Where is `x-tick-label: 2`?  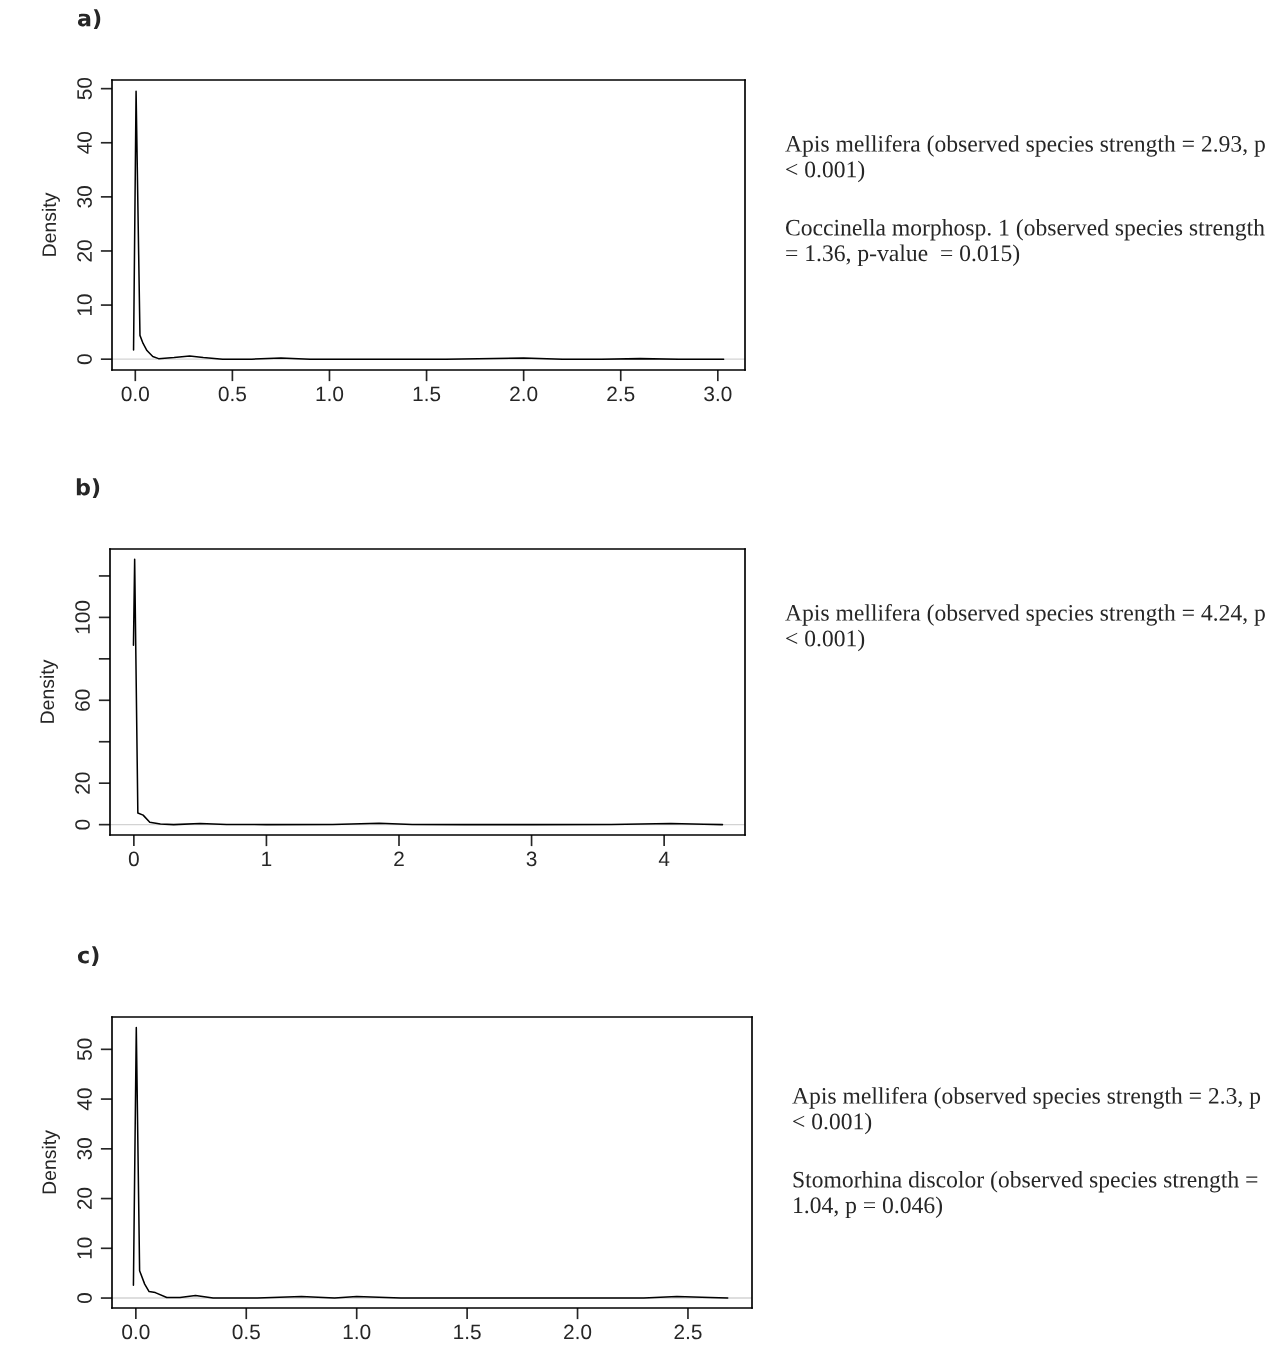
x-tick-label: 2 is located at coordinates (399, 859).